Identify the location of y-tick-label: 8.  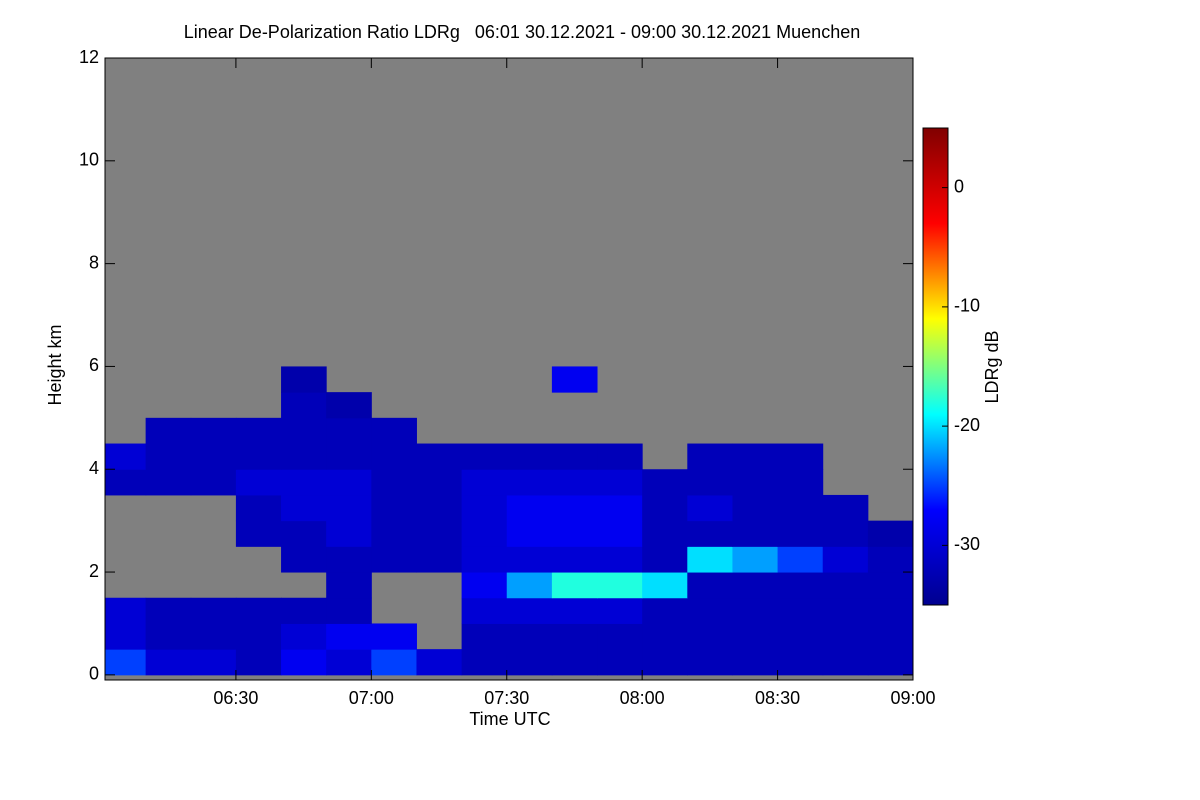
(94, 262).